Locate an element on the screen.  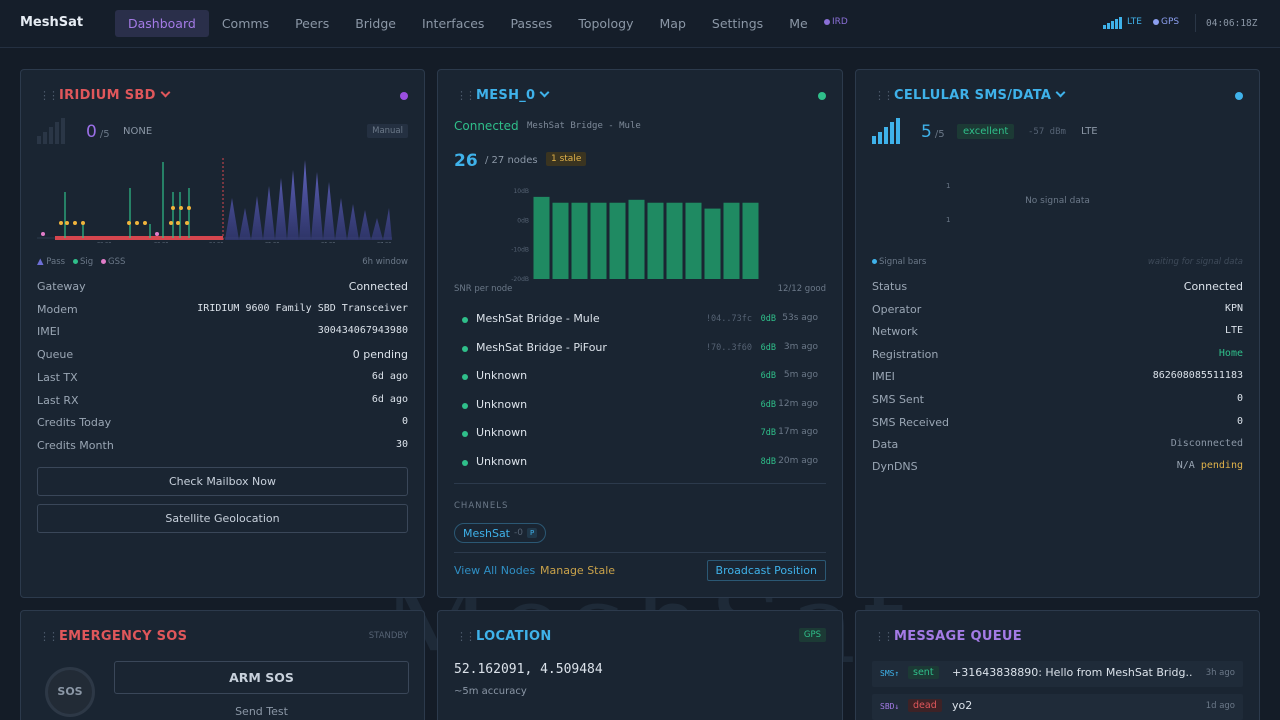
tab-bridge: Bridge is located at coordinates (375, 23).